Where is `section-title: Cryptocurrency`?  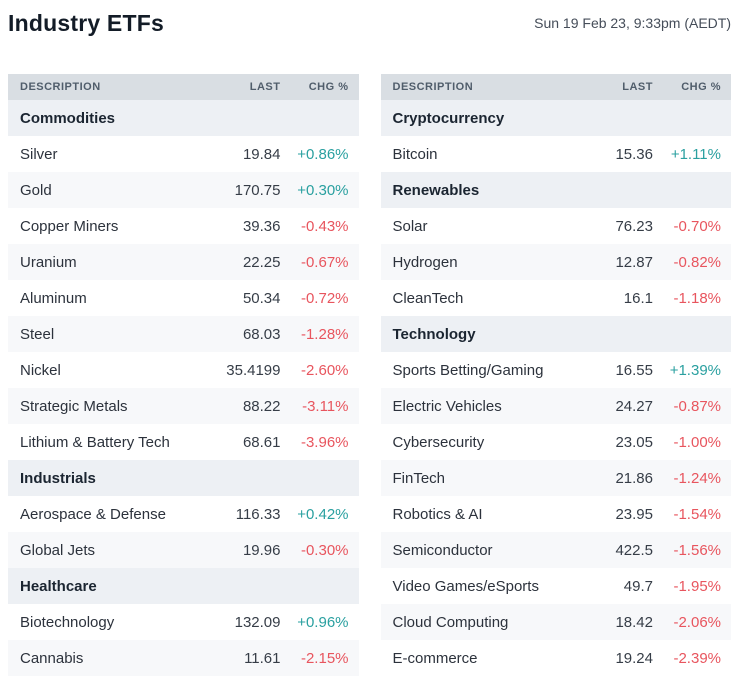
section-title: Cryptocurrency is located at coordinates (448, 118).